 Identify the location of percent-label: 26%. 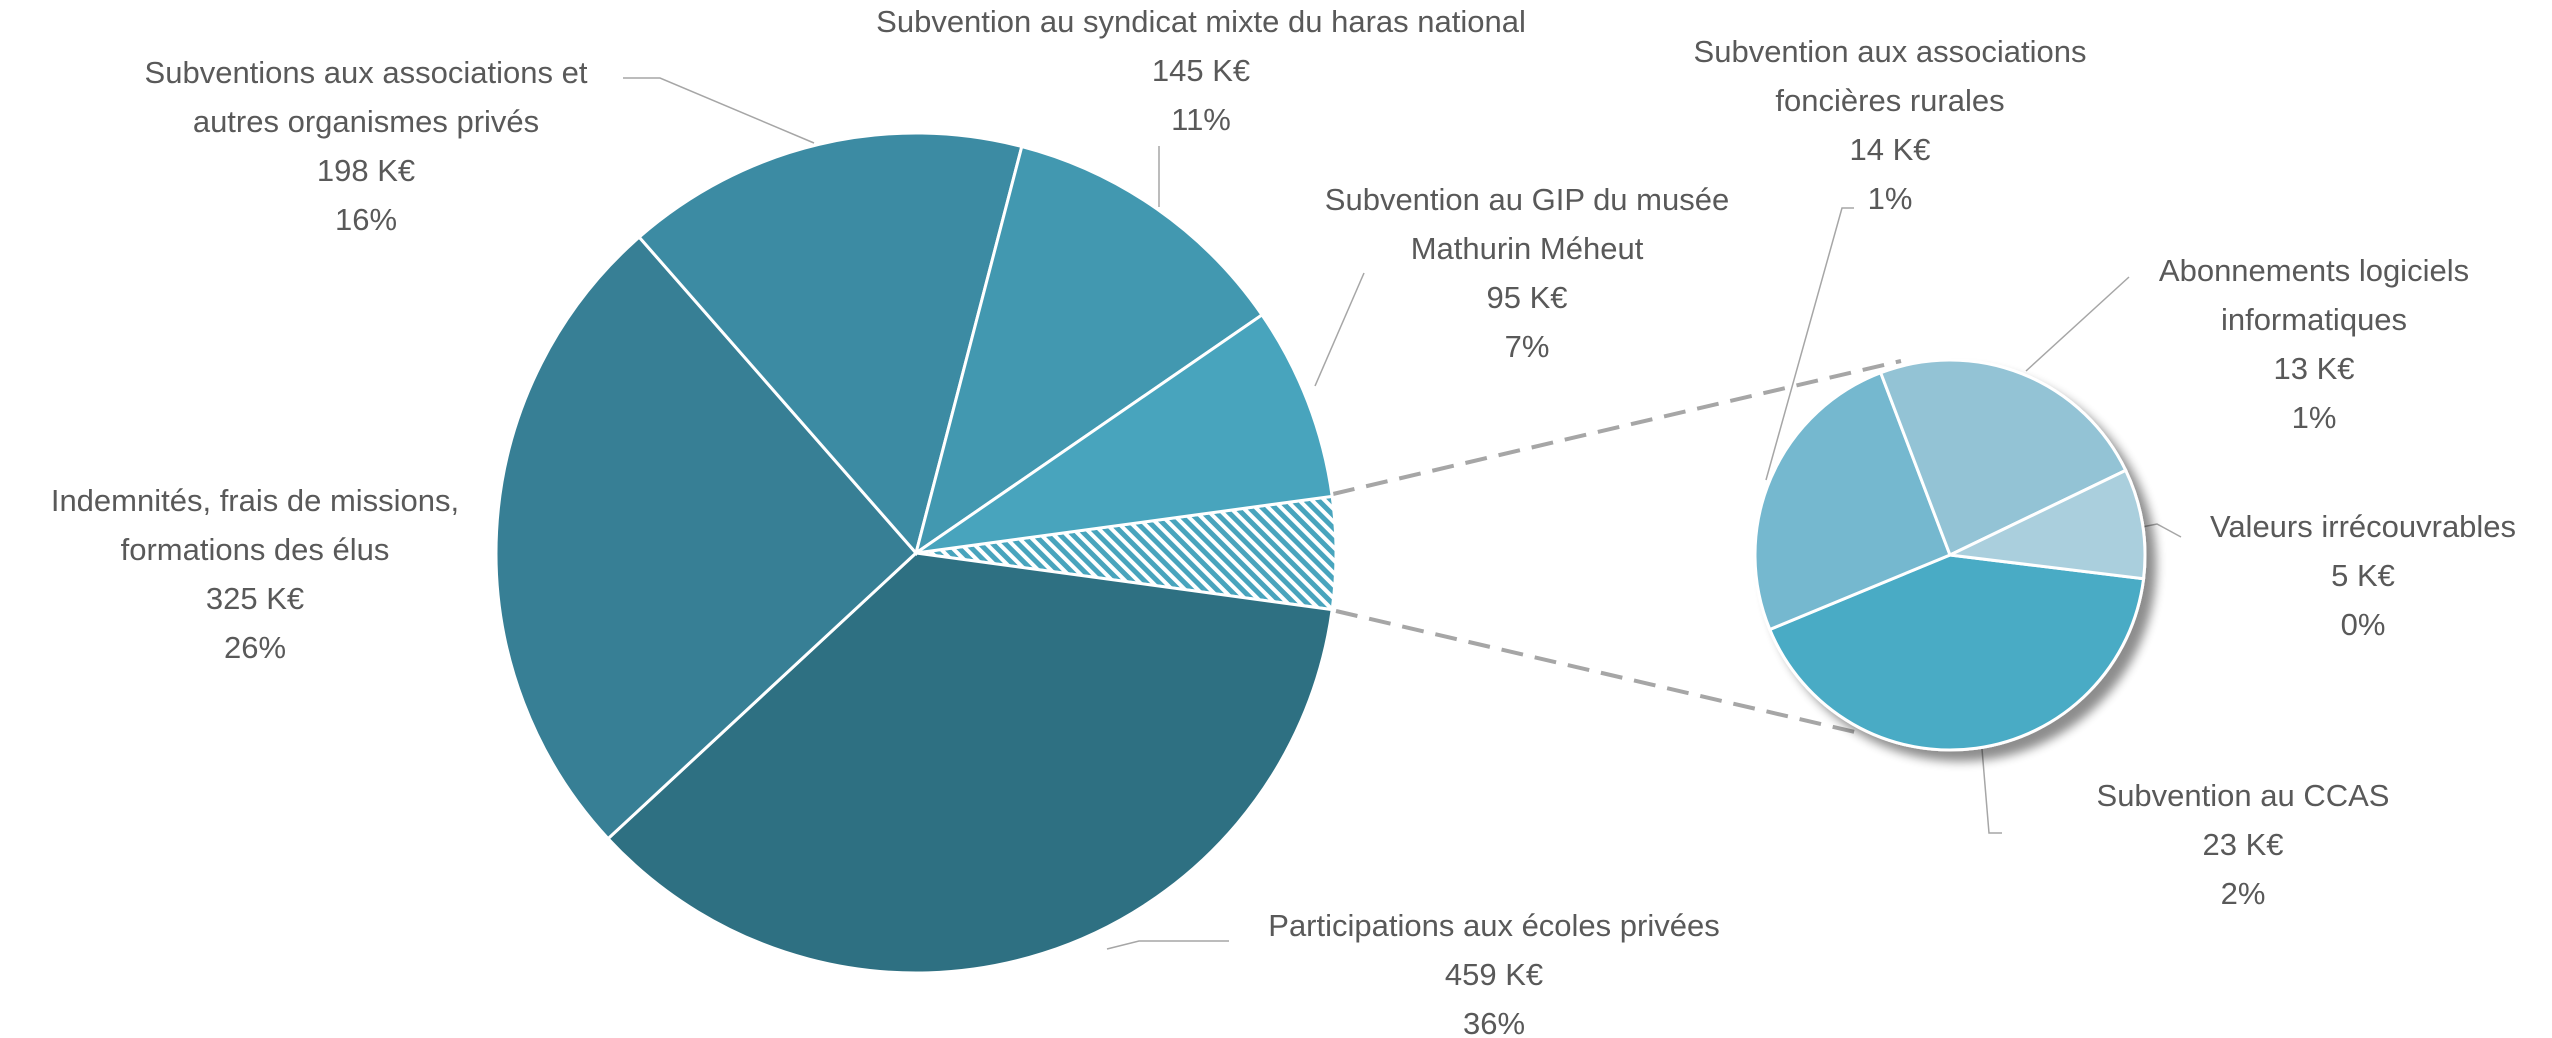
(255, 647).